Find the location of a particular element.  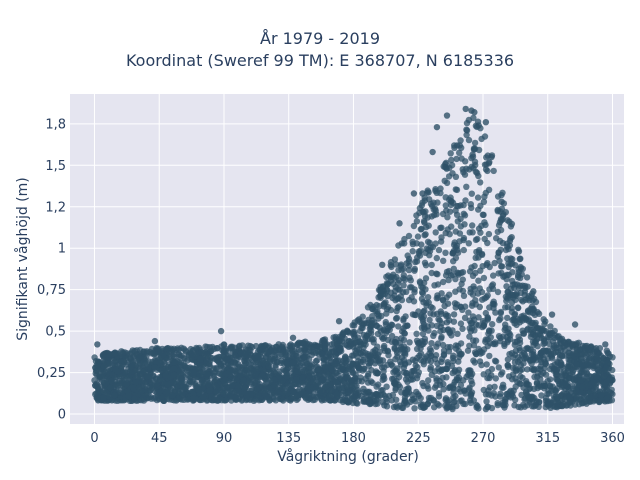

chart-title-line-1: År 1979 - 2019 is located at coordinates (320, 38).